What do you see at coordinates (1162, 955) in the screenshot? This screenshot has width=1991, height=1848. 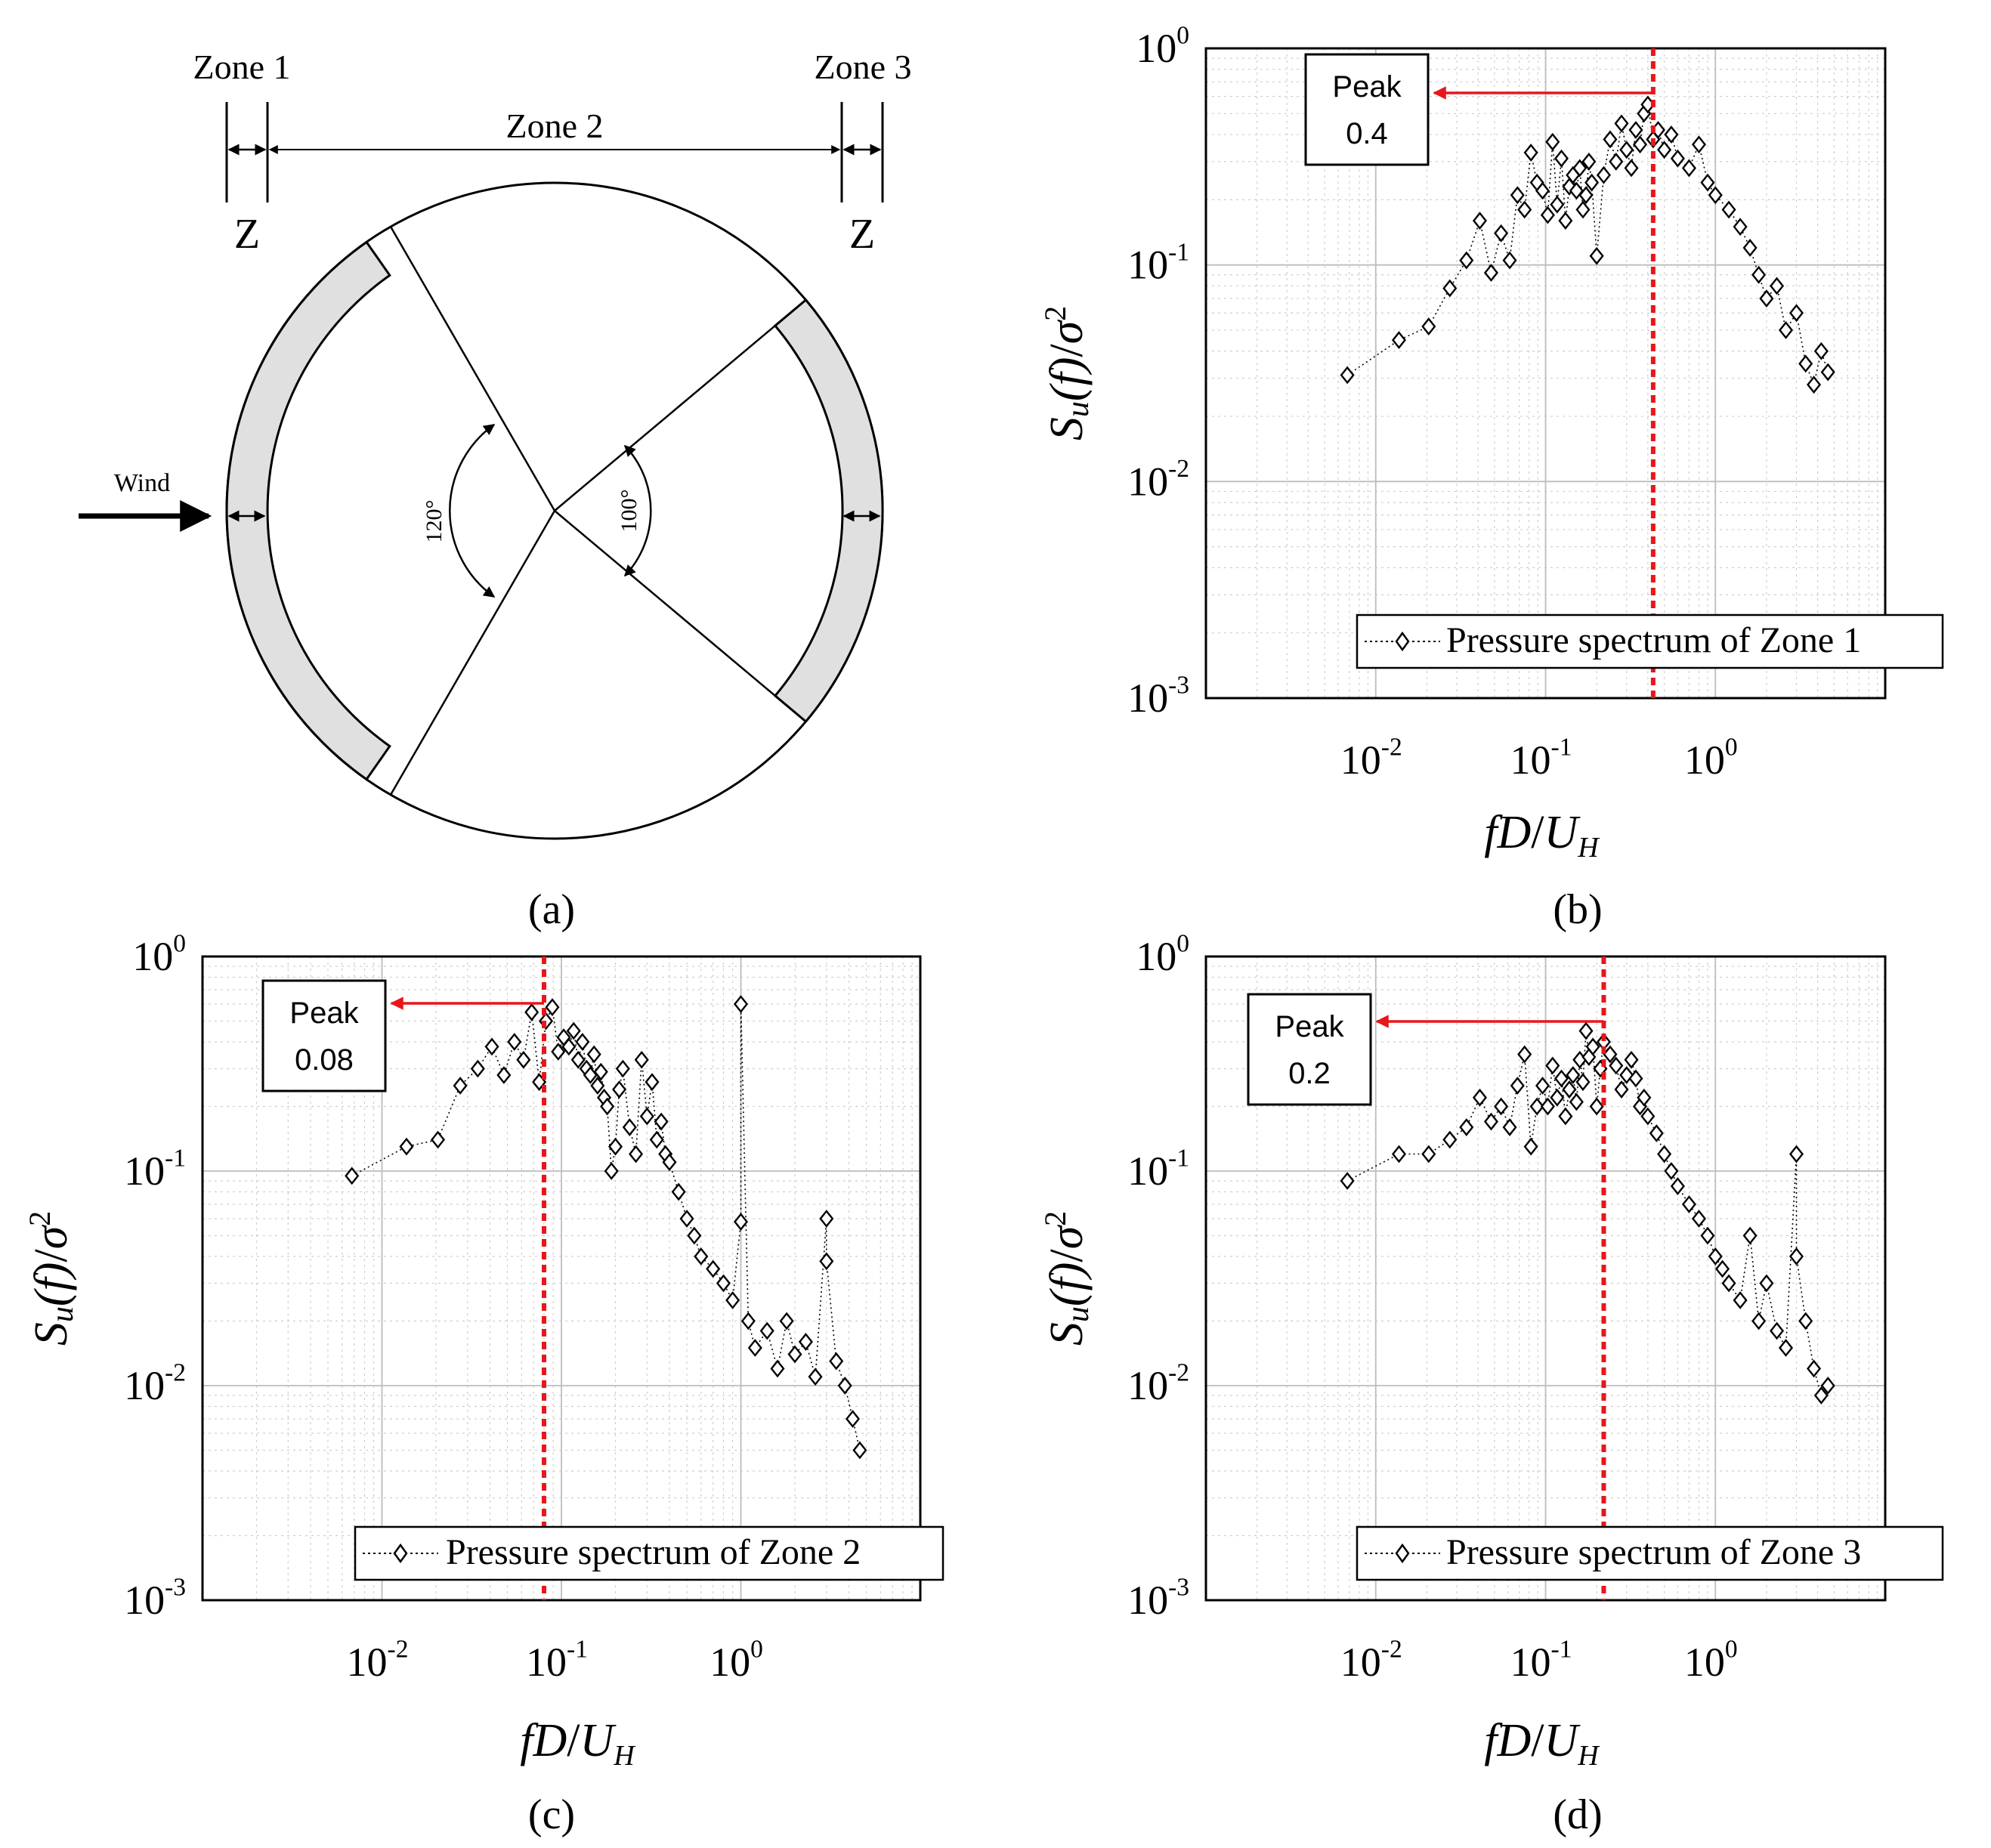 I see `y-tick-label: 10⁰` at bounding box center [1162, 955].